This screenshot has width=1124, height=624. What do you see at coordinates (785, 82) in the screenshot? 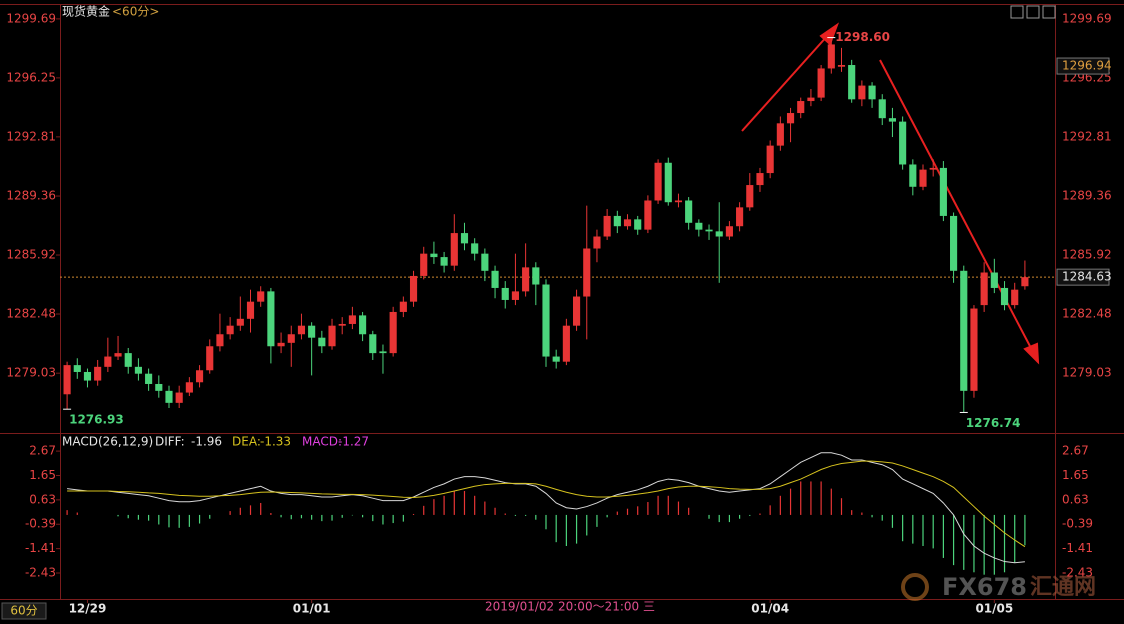
I see `arrow-up` at bounding box center [785, 82].